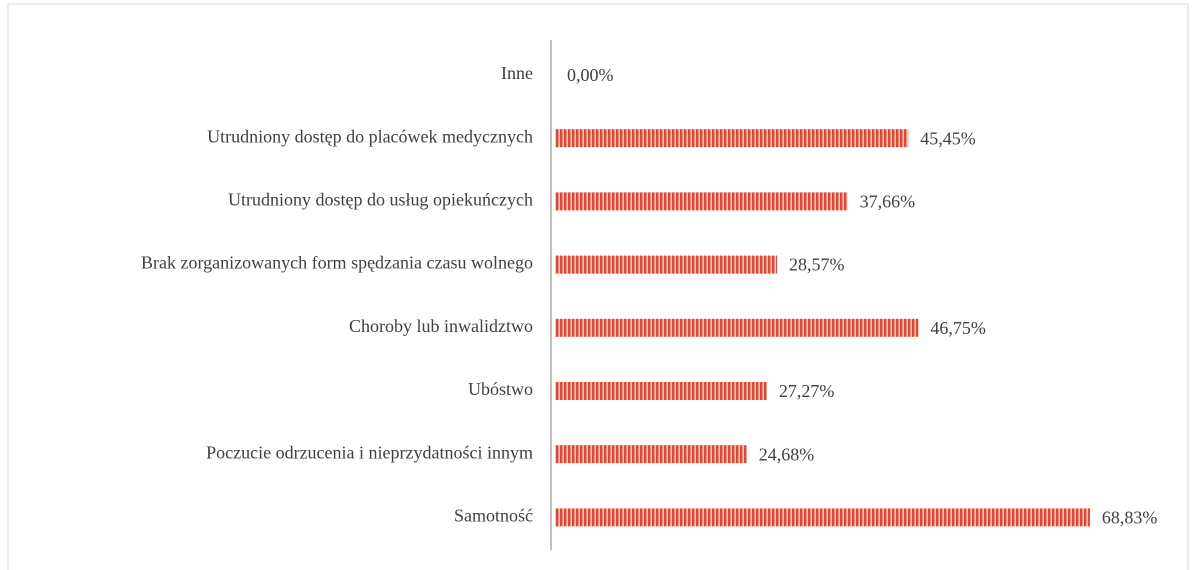  What do you see at coordinates (370, 136) in the screenshot?
I see `category-label: Utrudniony dostęp do placówek medycznych` at bounding box center [370, 136].